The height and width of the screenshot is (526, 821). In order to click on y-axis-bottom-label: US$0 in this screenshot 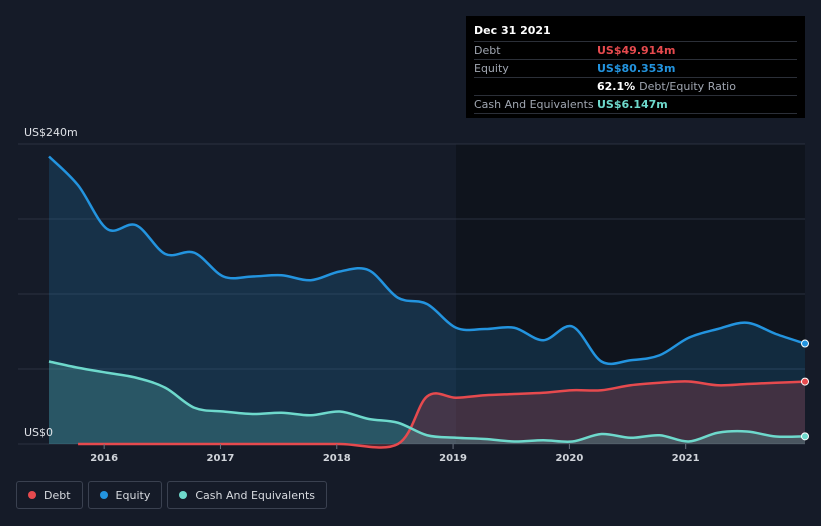, I will do `click(38, 432)`.